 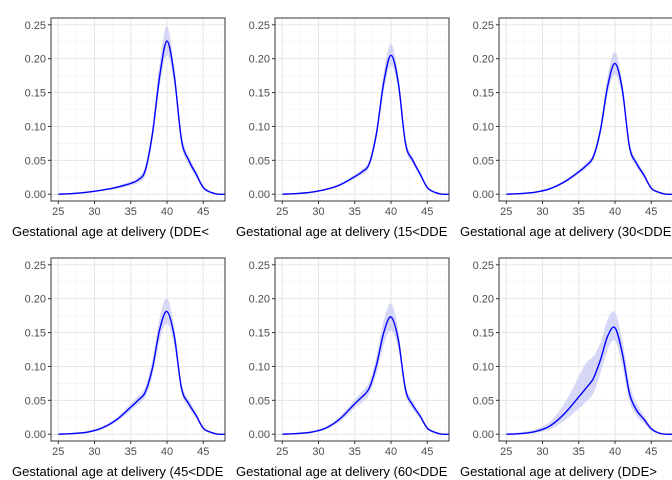 I want to click on x-axis-title: Gestational age at delivery (DDE<, so click(x=110, y=231).